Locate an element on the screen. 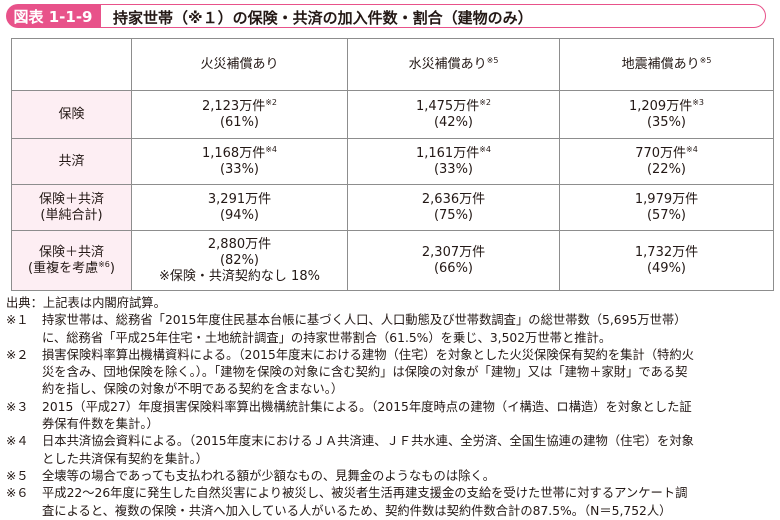 Image resolution: width=780 pixels, height=520 pixels. row-label-text-suffix: ) is located at coordinates (112, 268).